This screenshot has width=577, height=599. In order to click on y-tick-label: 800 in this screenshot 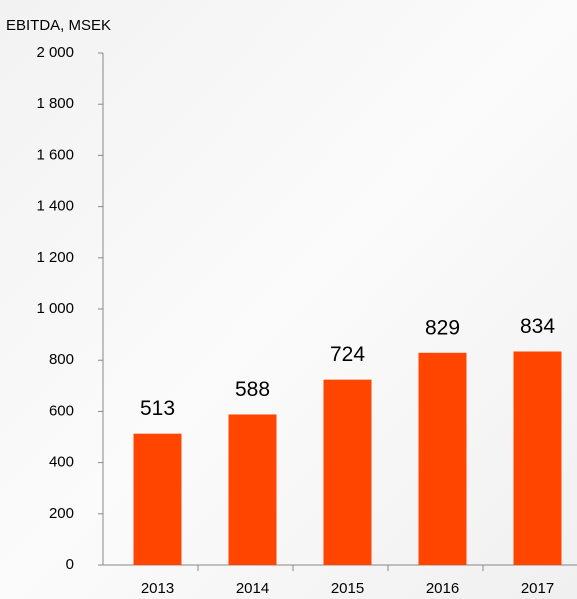, I will do `click(61, 359)`.